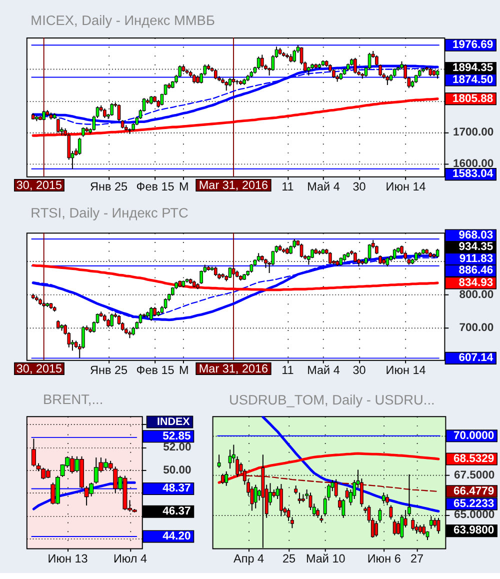 The width and height of the screenshot is (500, 579). What do you see at coordinates (476, 258) in the screenshot?
I see `data-label: 911.83` at bounding box center [476, 258].